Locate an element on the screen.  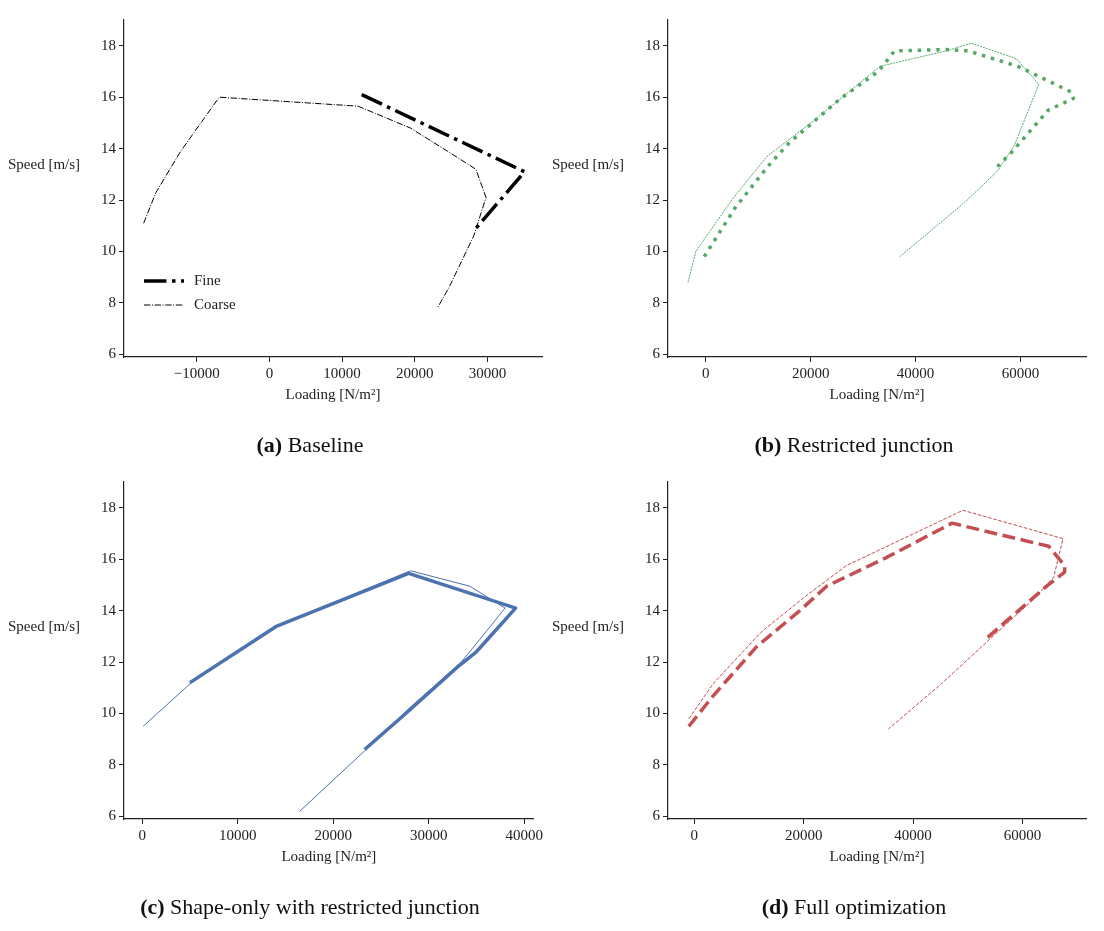
legend-label: Fine is located at coordinates (208, 279).